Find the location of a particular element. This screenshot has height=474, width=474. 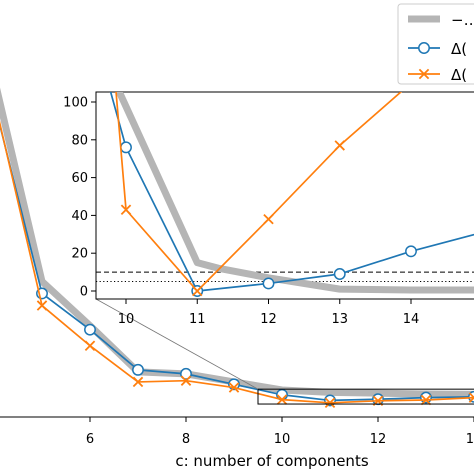

inset-x-tick-label-4: 14 is located at coordinates (411, 319).